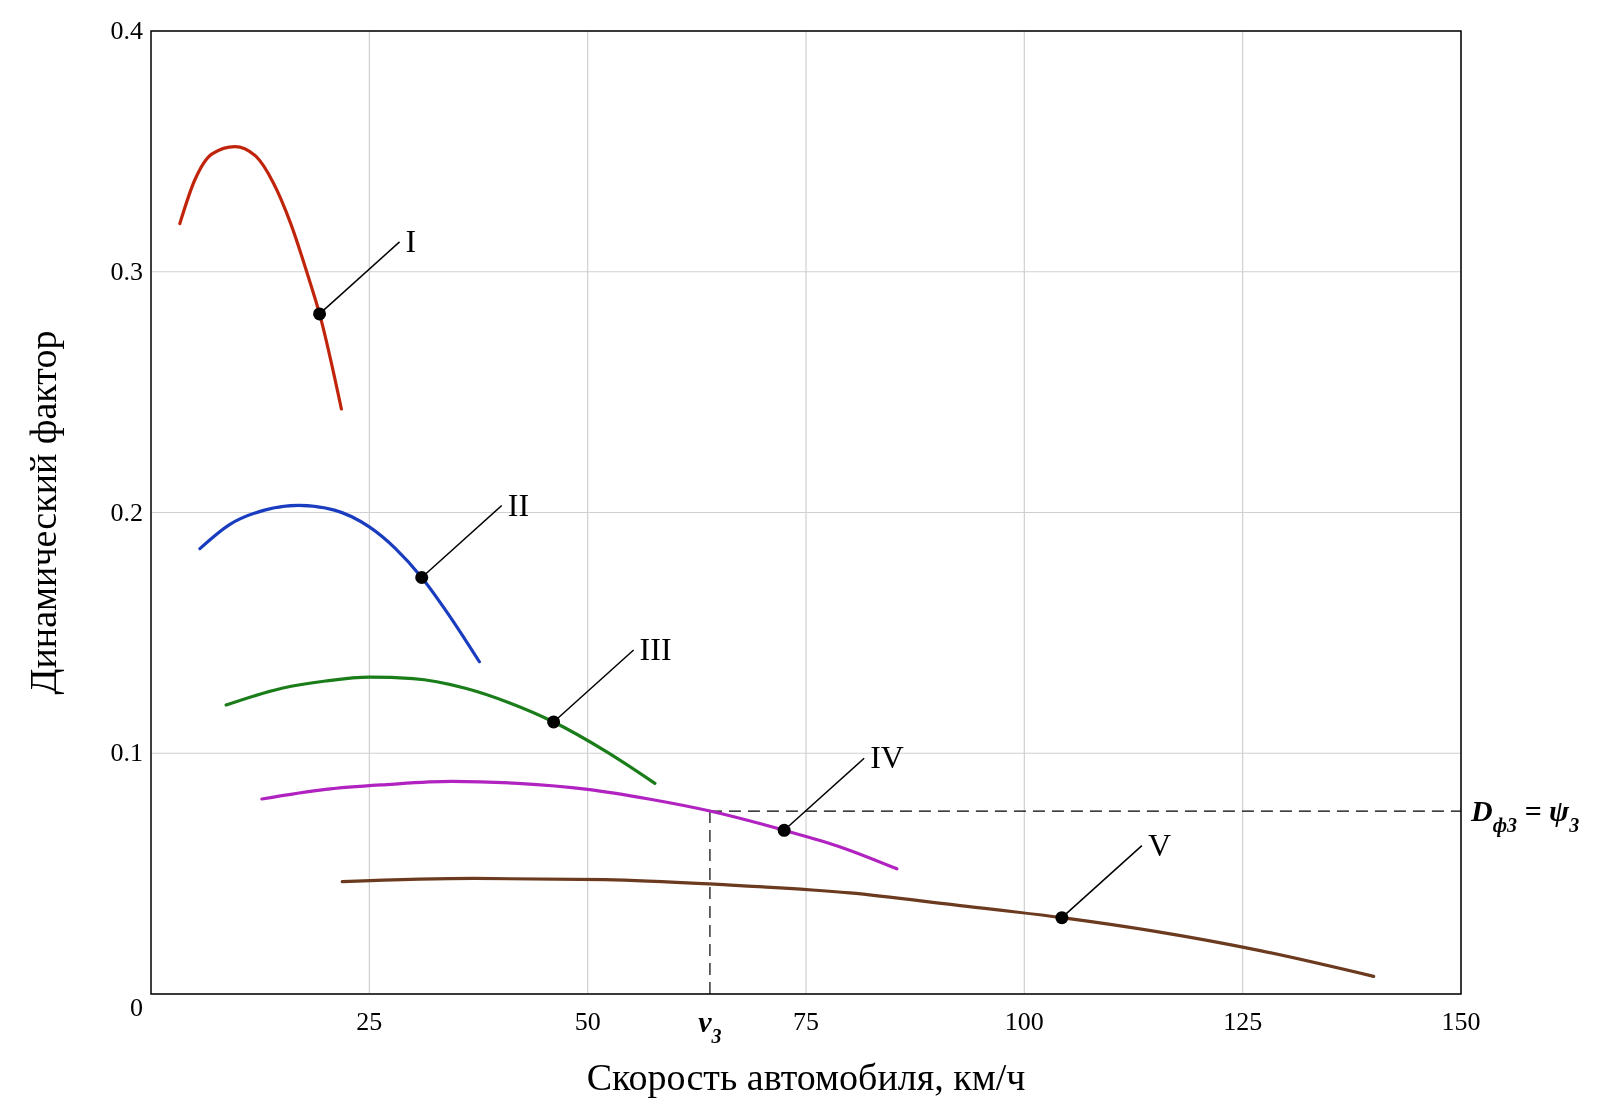  What do you see at coordinates (1525, 816) in the screenshot?
I see `ref-line-label: D$_{ф3}$ = ψ$_{3}$` at bounding box center [1525, 816].